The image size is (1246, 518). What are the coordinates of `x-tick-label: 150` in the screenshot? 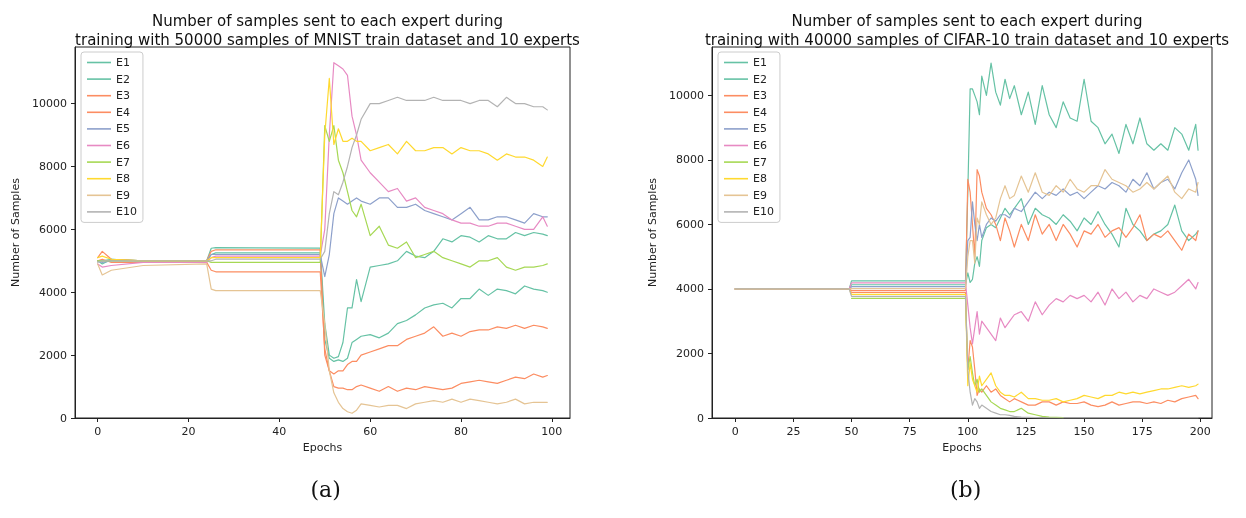 It's located at (1084, 431).